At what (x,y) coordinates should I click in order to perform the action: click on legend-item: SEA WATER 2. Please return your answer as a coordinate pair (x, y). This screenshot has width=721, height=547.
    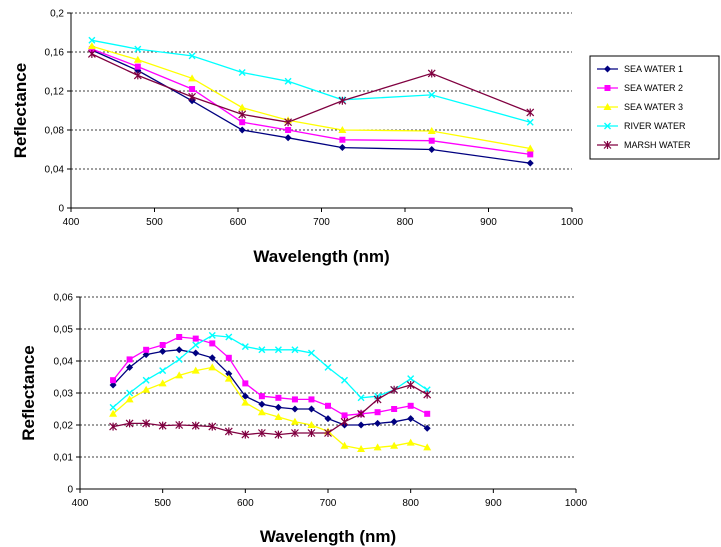
    Looking at the image, I should click on (640, 88).